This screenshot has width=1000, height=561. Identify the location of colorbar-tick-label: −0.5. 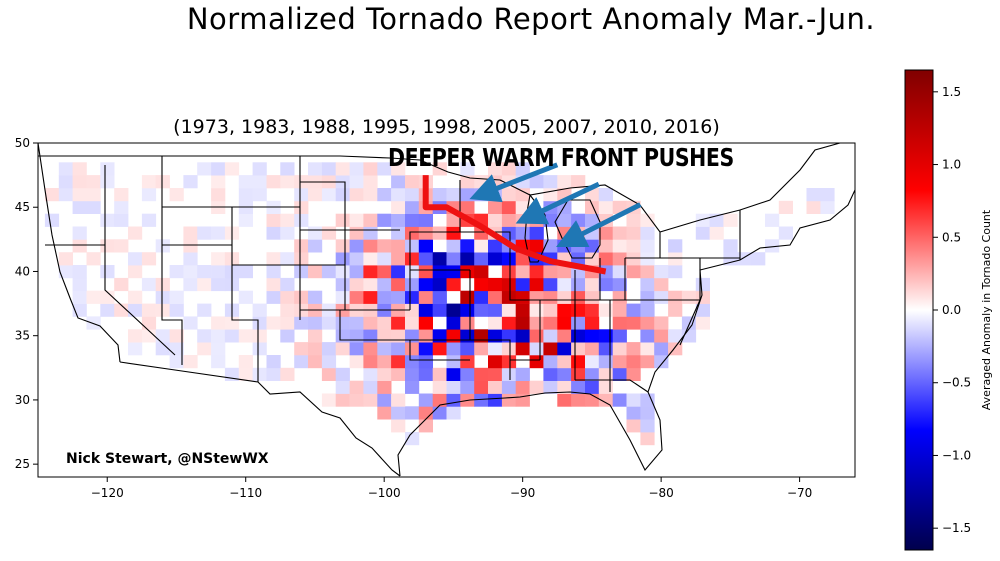
(956, 383).